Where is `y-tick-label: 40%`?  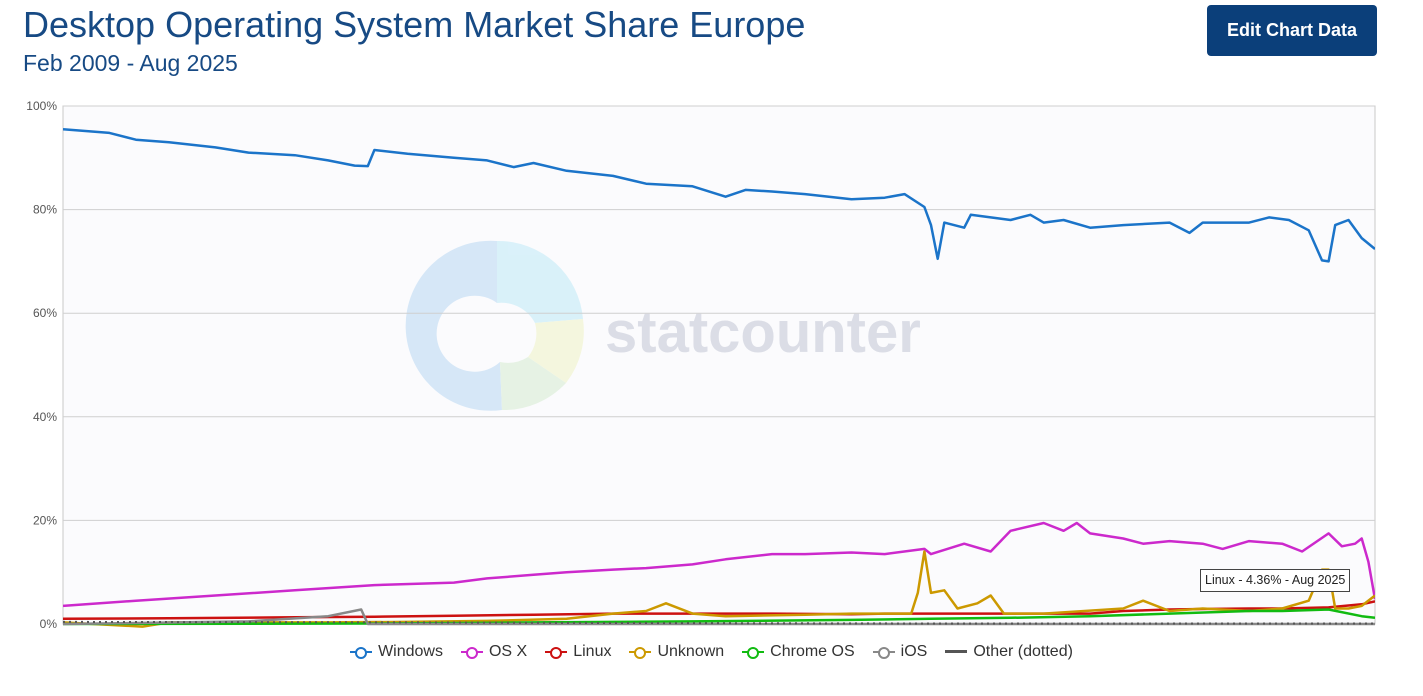
y-tick-label: 40% is located at coordinates (45, 417).